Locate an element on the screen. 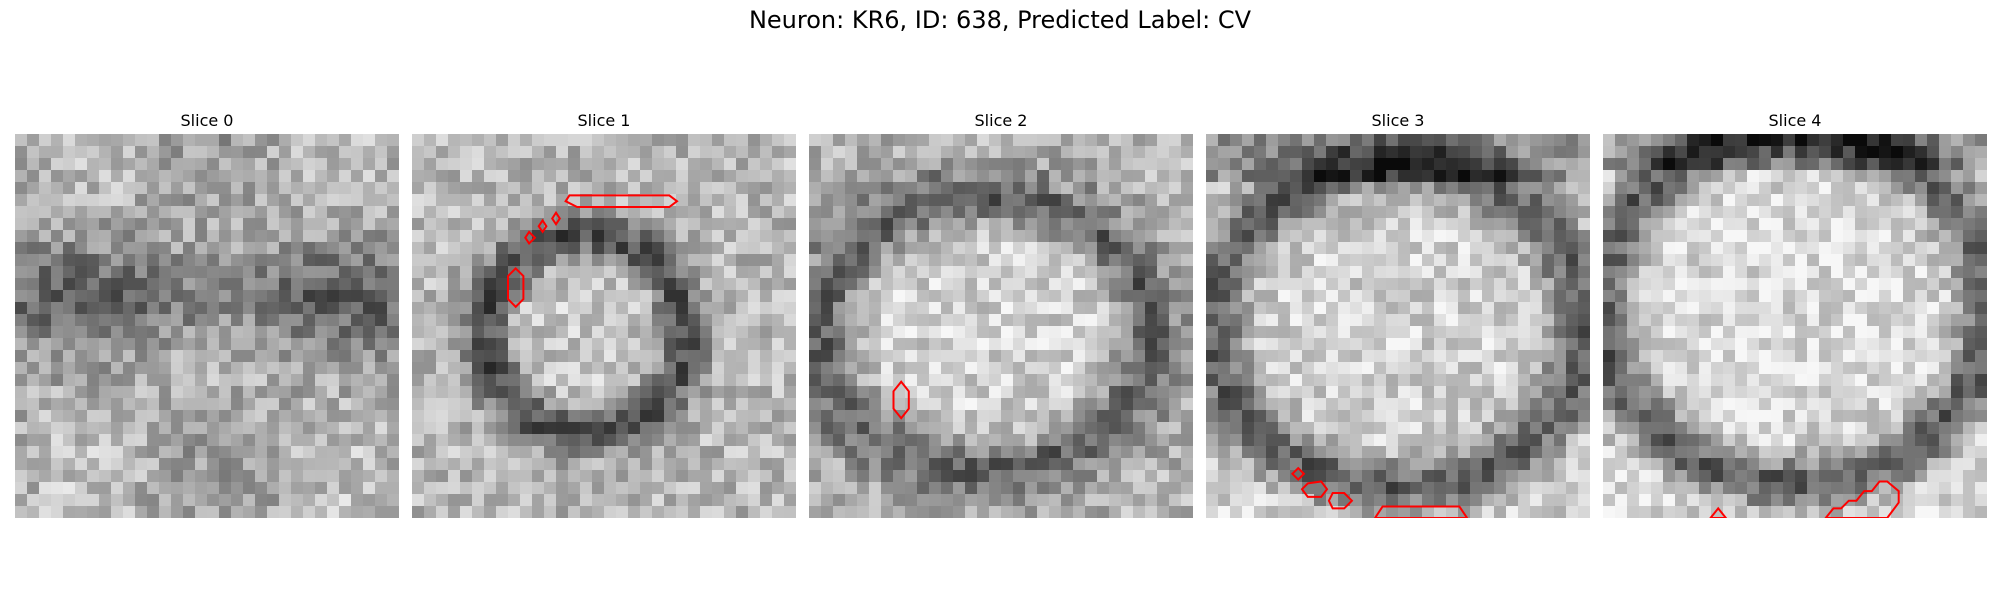  slice-title-3: Slice 3 is located at coordinates (1398, 120).